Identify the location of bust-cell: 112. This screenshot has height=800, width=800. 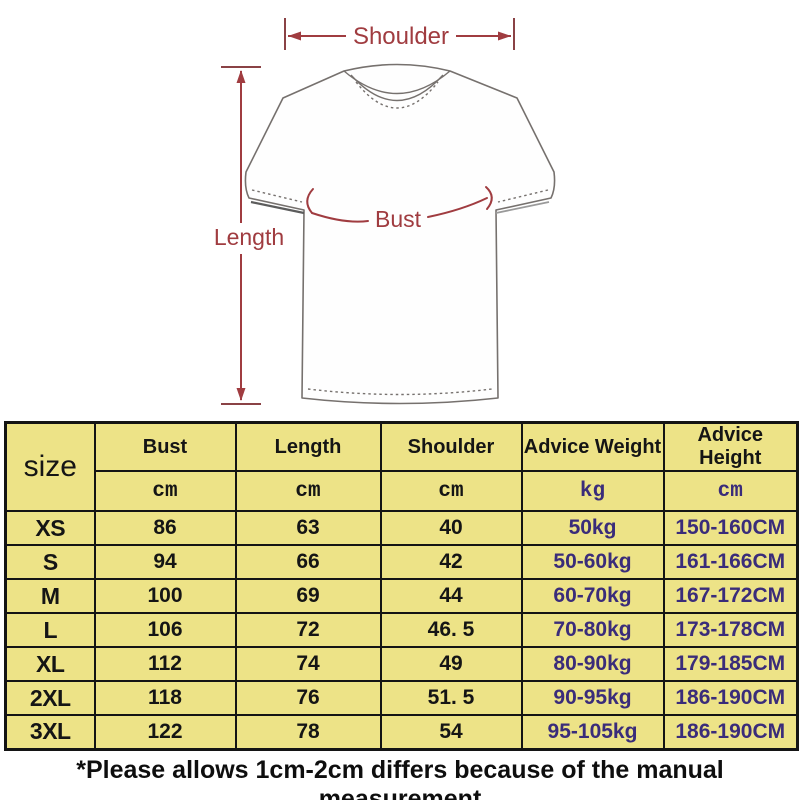
(165, 664).